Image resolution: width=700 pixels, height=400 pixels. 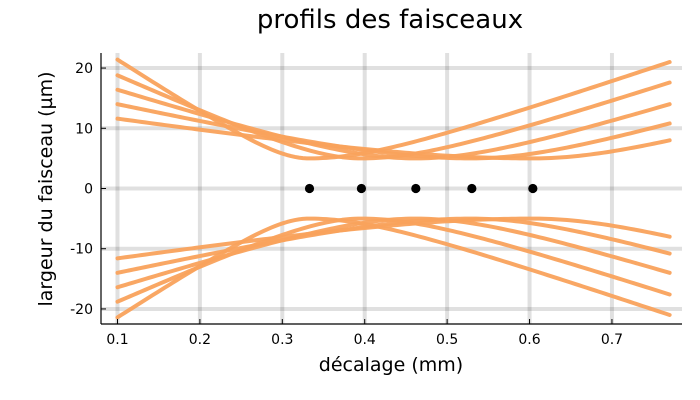 I want to click on y-ticks: -20 -10 0 10 20, so click(x=88, y=189).